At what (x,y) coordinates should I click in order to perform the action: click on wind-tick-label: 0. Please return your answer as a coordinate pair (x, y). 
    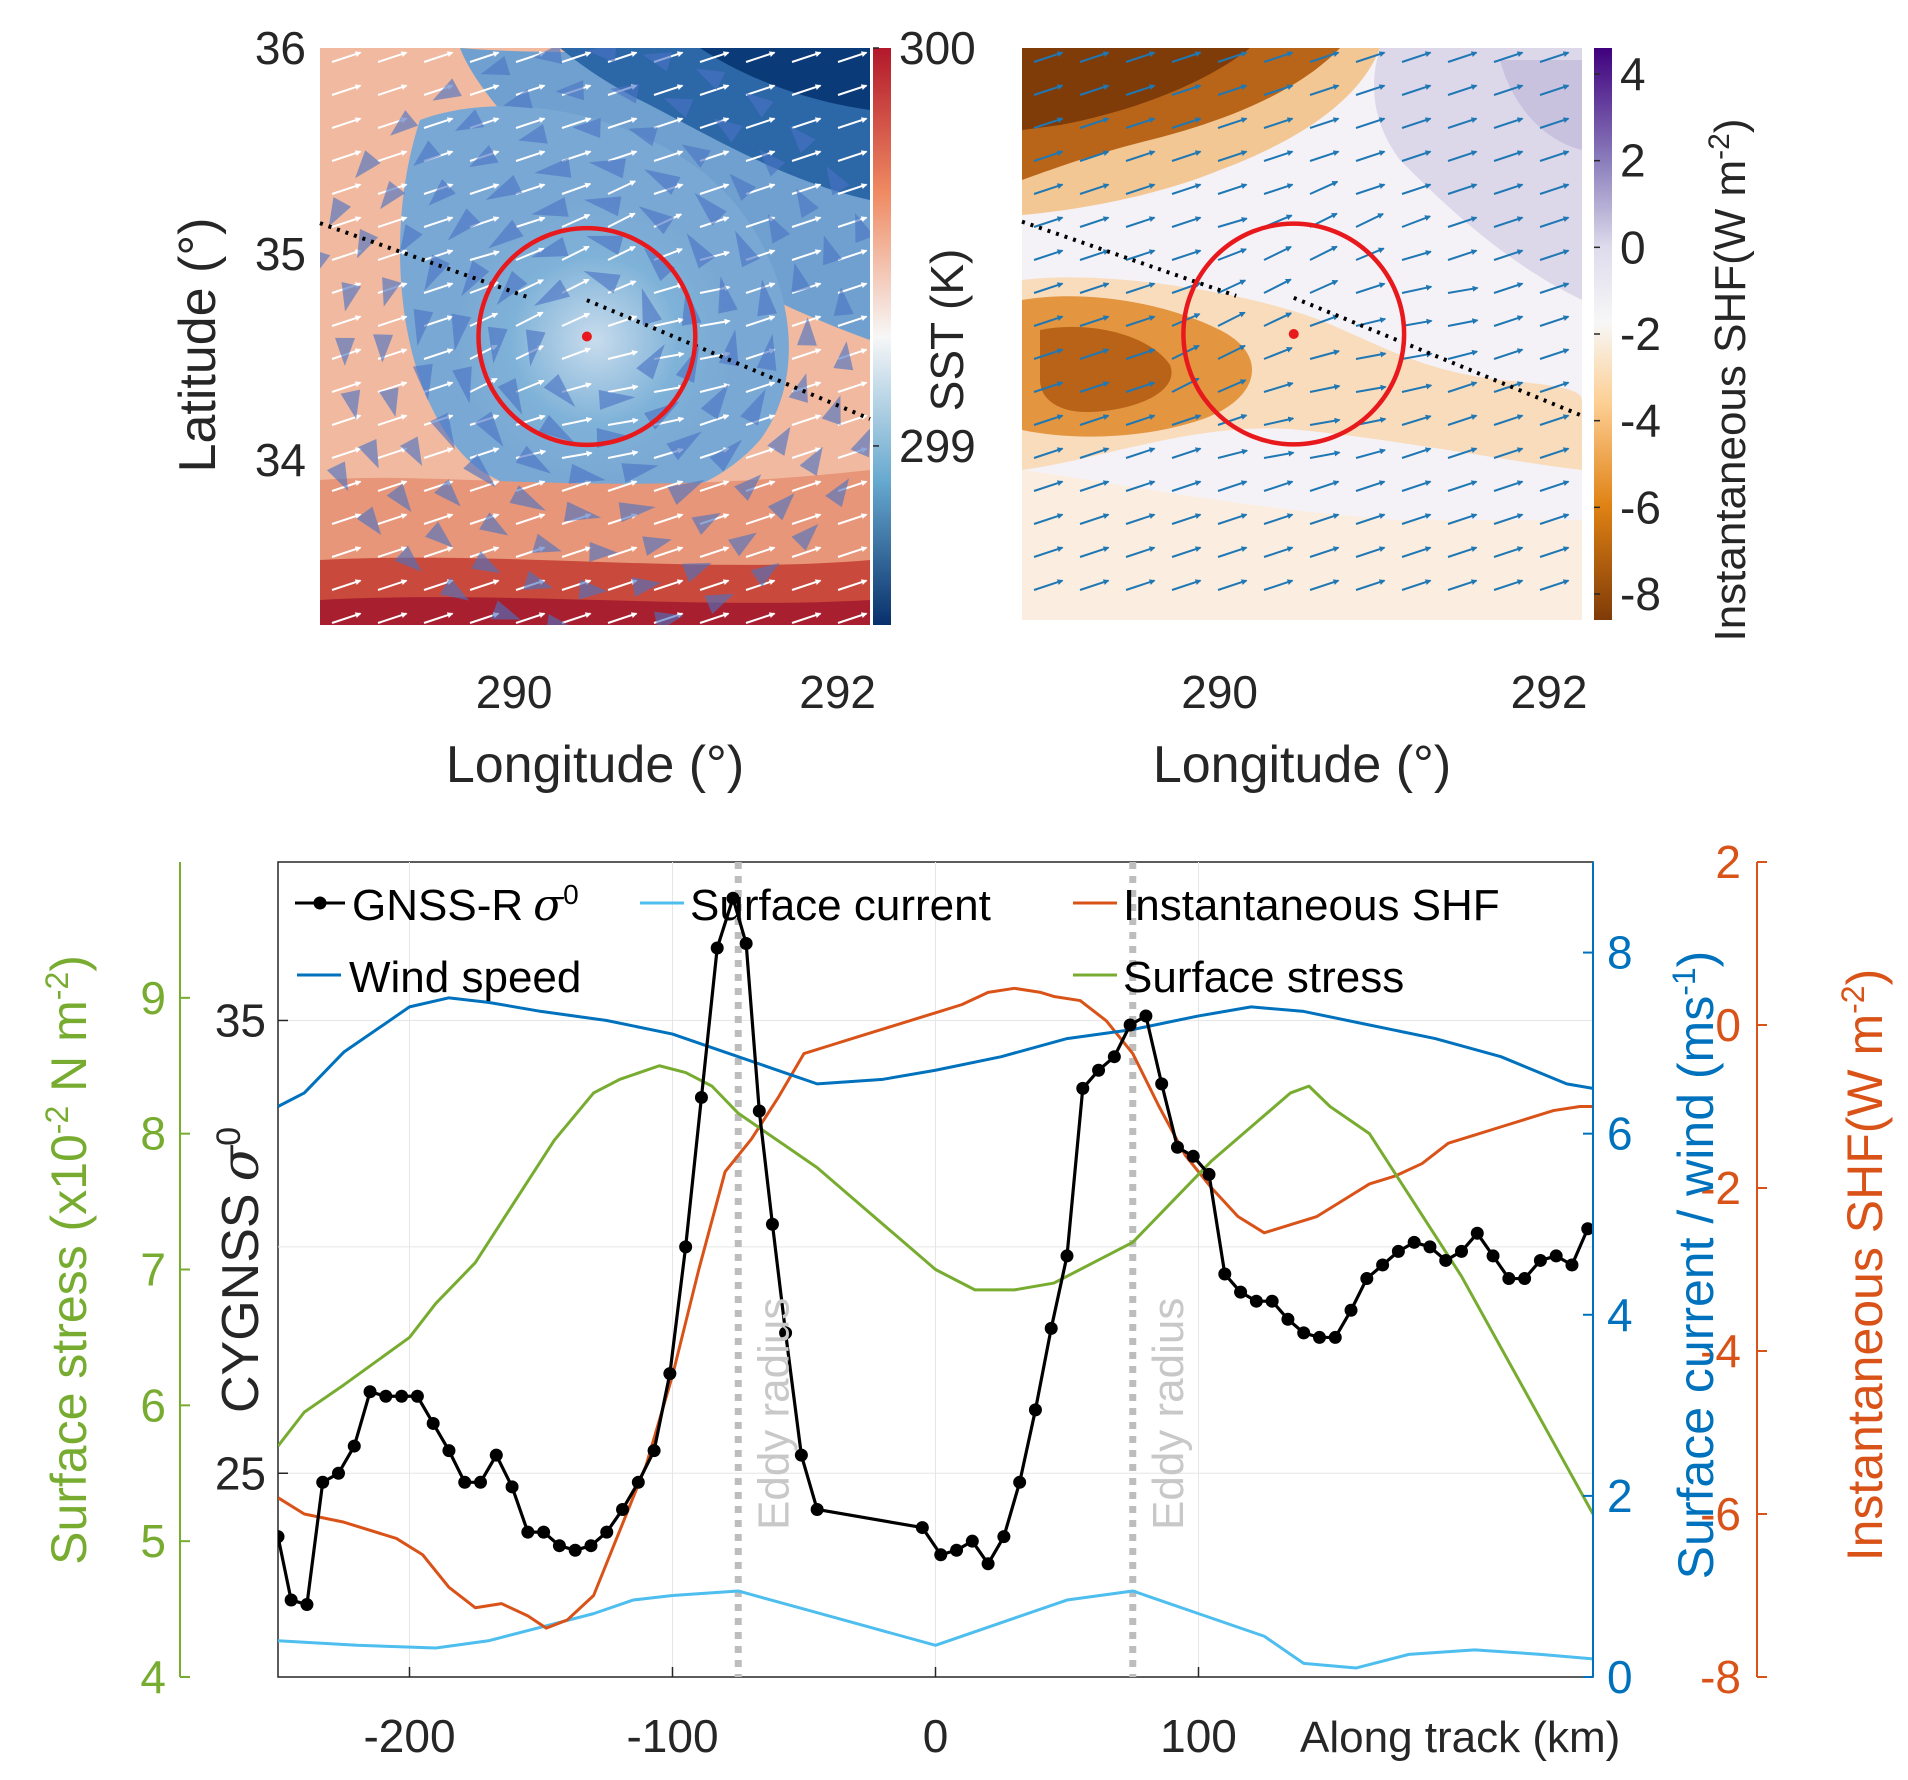
    Looking at the image, I should click on (1620, 1677).